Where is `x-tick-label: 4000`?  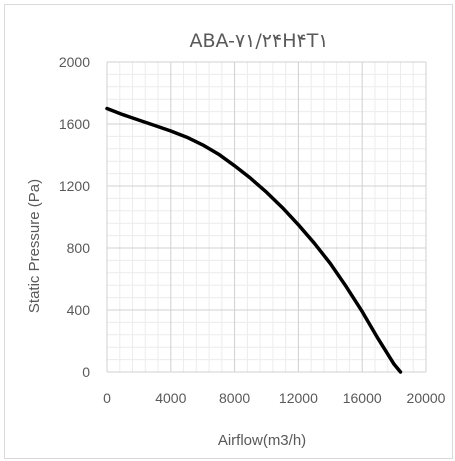
x-tick-label: 4000 is located at coordinates (170, 398).